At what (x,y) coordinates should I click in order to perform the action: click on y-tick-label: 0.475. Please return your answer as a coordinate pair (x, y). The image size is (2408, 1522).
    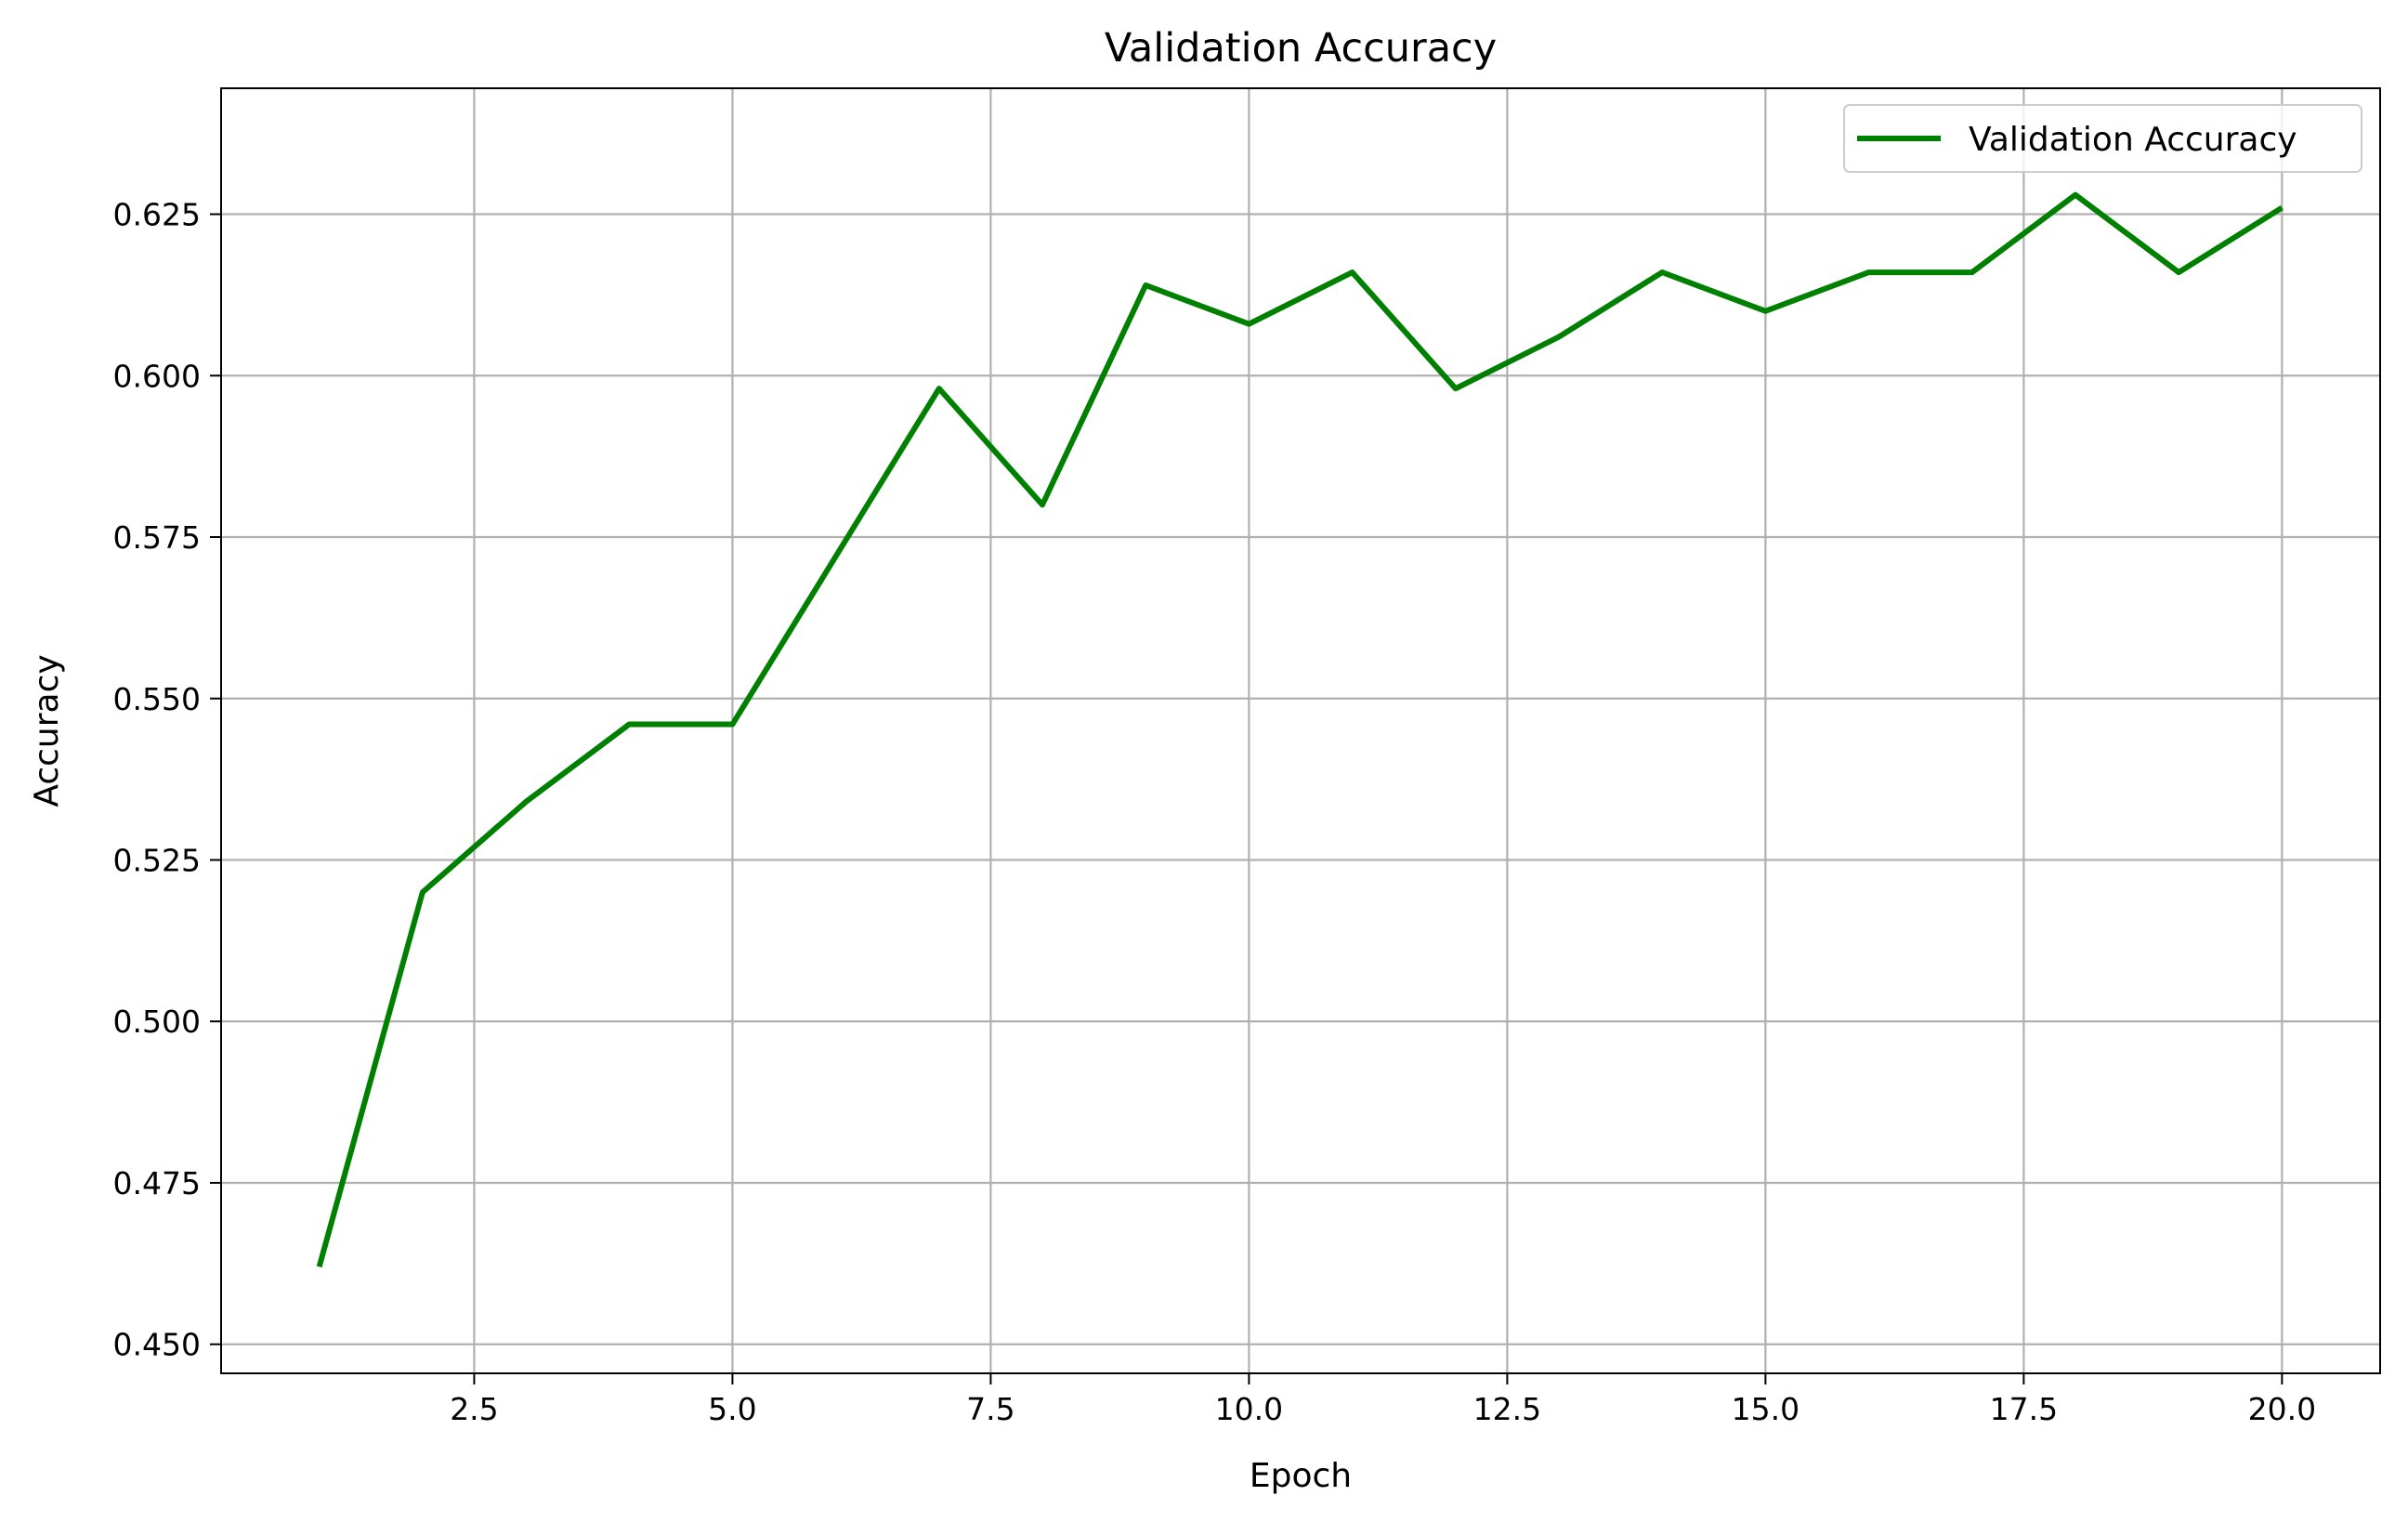
    Looking at the image, I should click on (157, 1183).